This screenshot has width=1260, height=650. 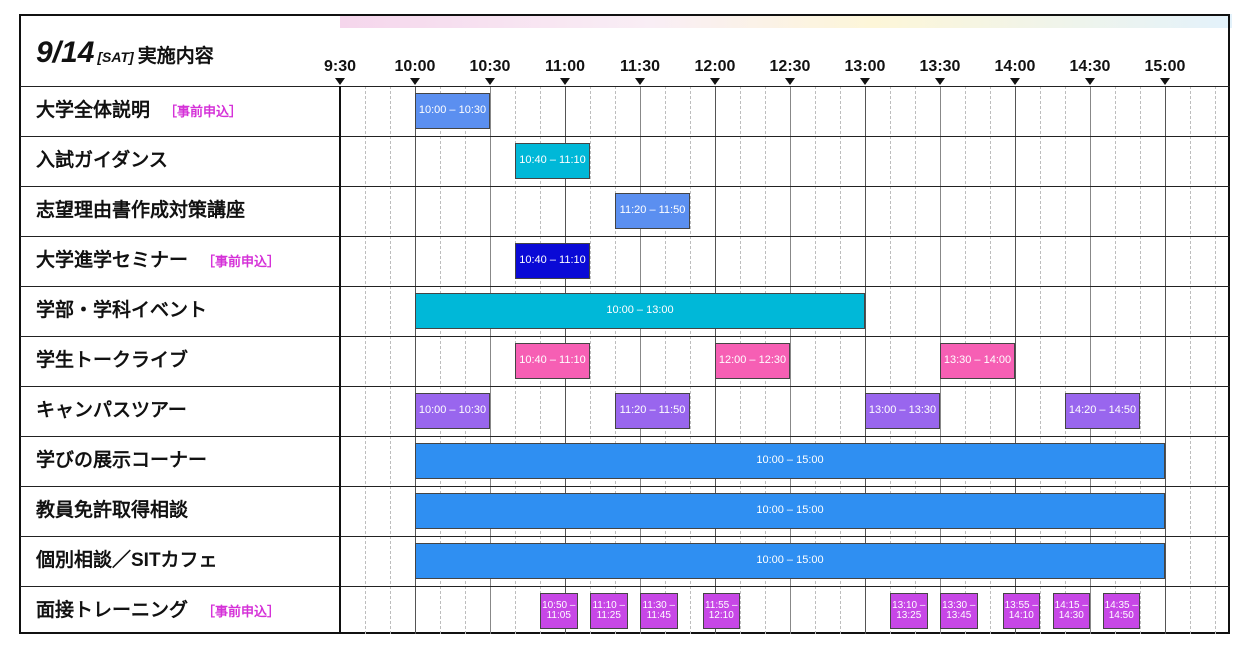 I want to click on row-label: 大学全体説明 ［事前申込］, so click(x=139, y=111).